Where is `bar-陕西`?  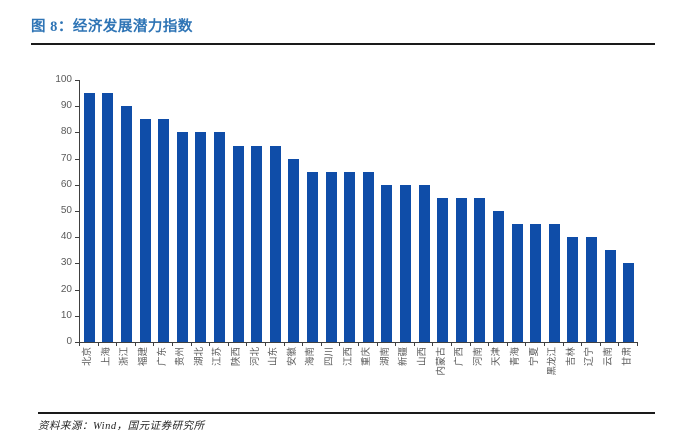 bar-陕西 is located at coordinates (238, 243).